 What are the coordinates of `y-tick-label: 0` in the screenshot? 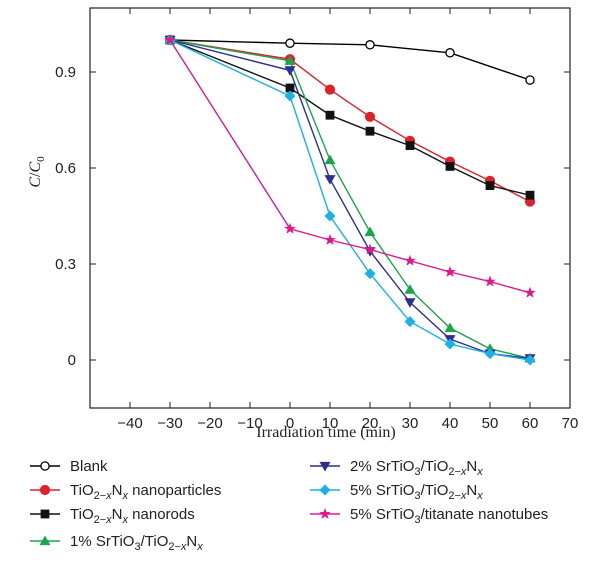 It's located at (72, 360).